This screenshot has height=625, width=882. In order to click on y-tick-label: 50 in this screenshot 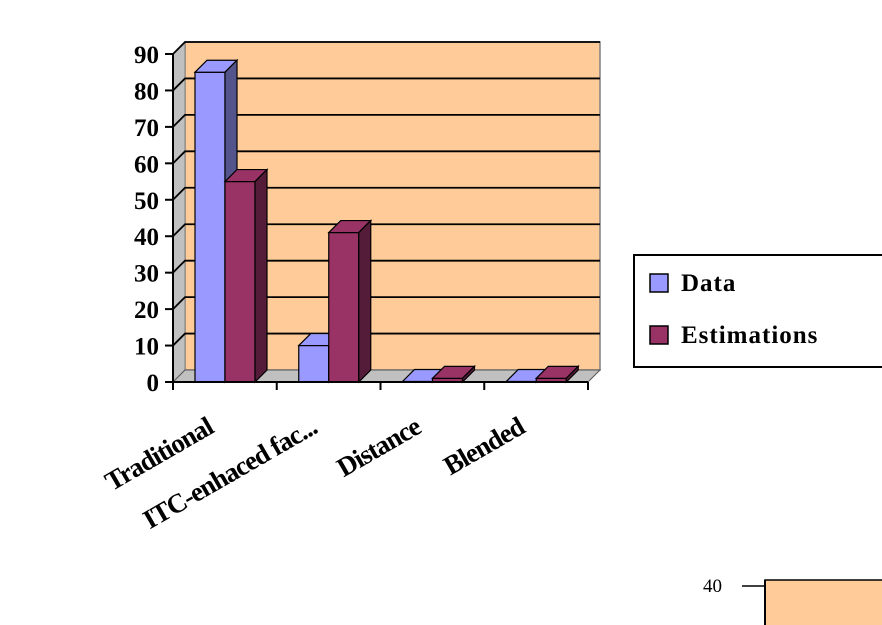, I will do `click(146, 201)`.